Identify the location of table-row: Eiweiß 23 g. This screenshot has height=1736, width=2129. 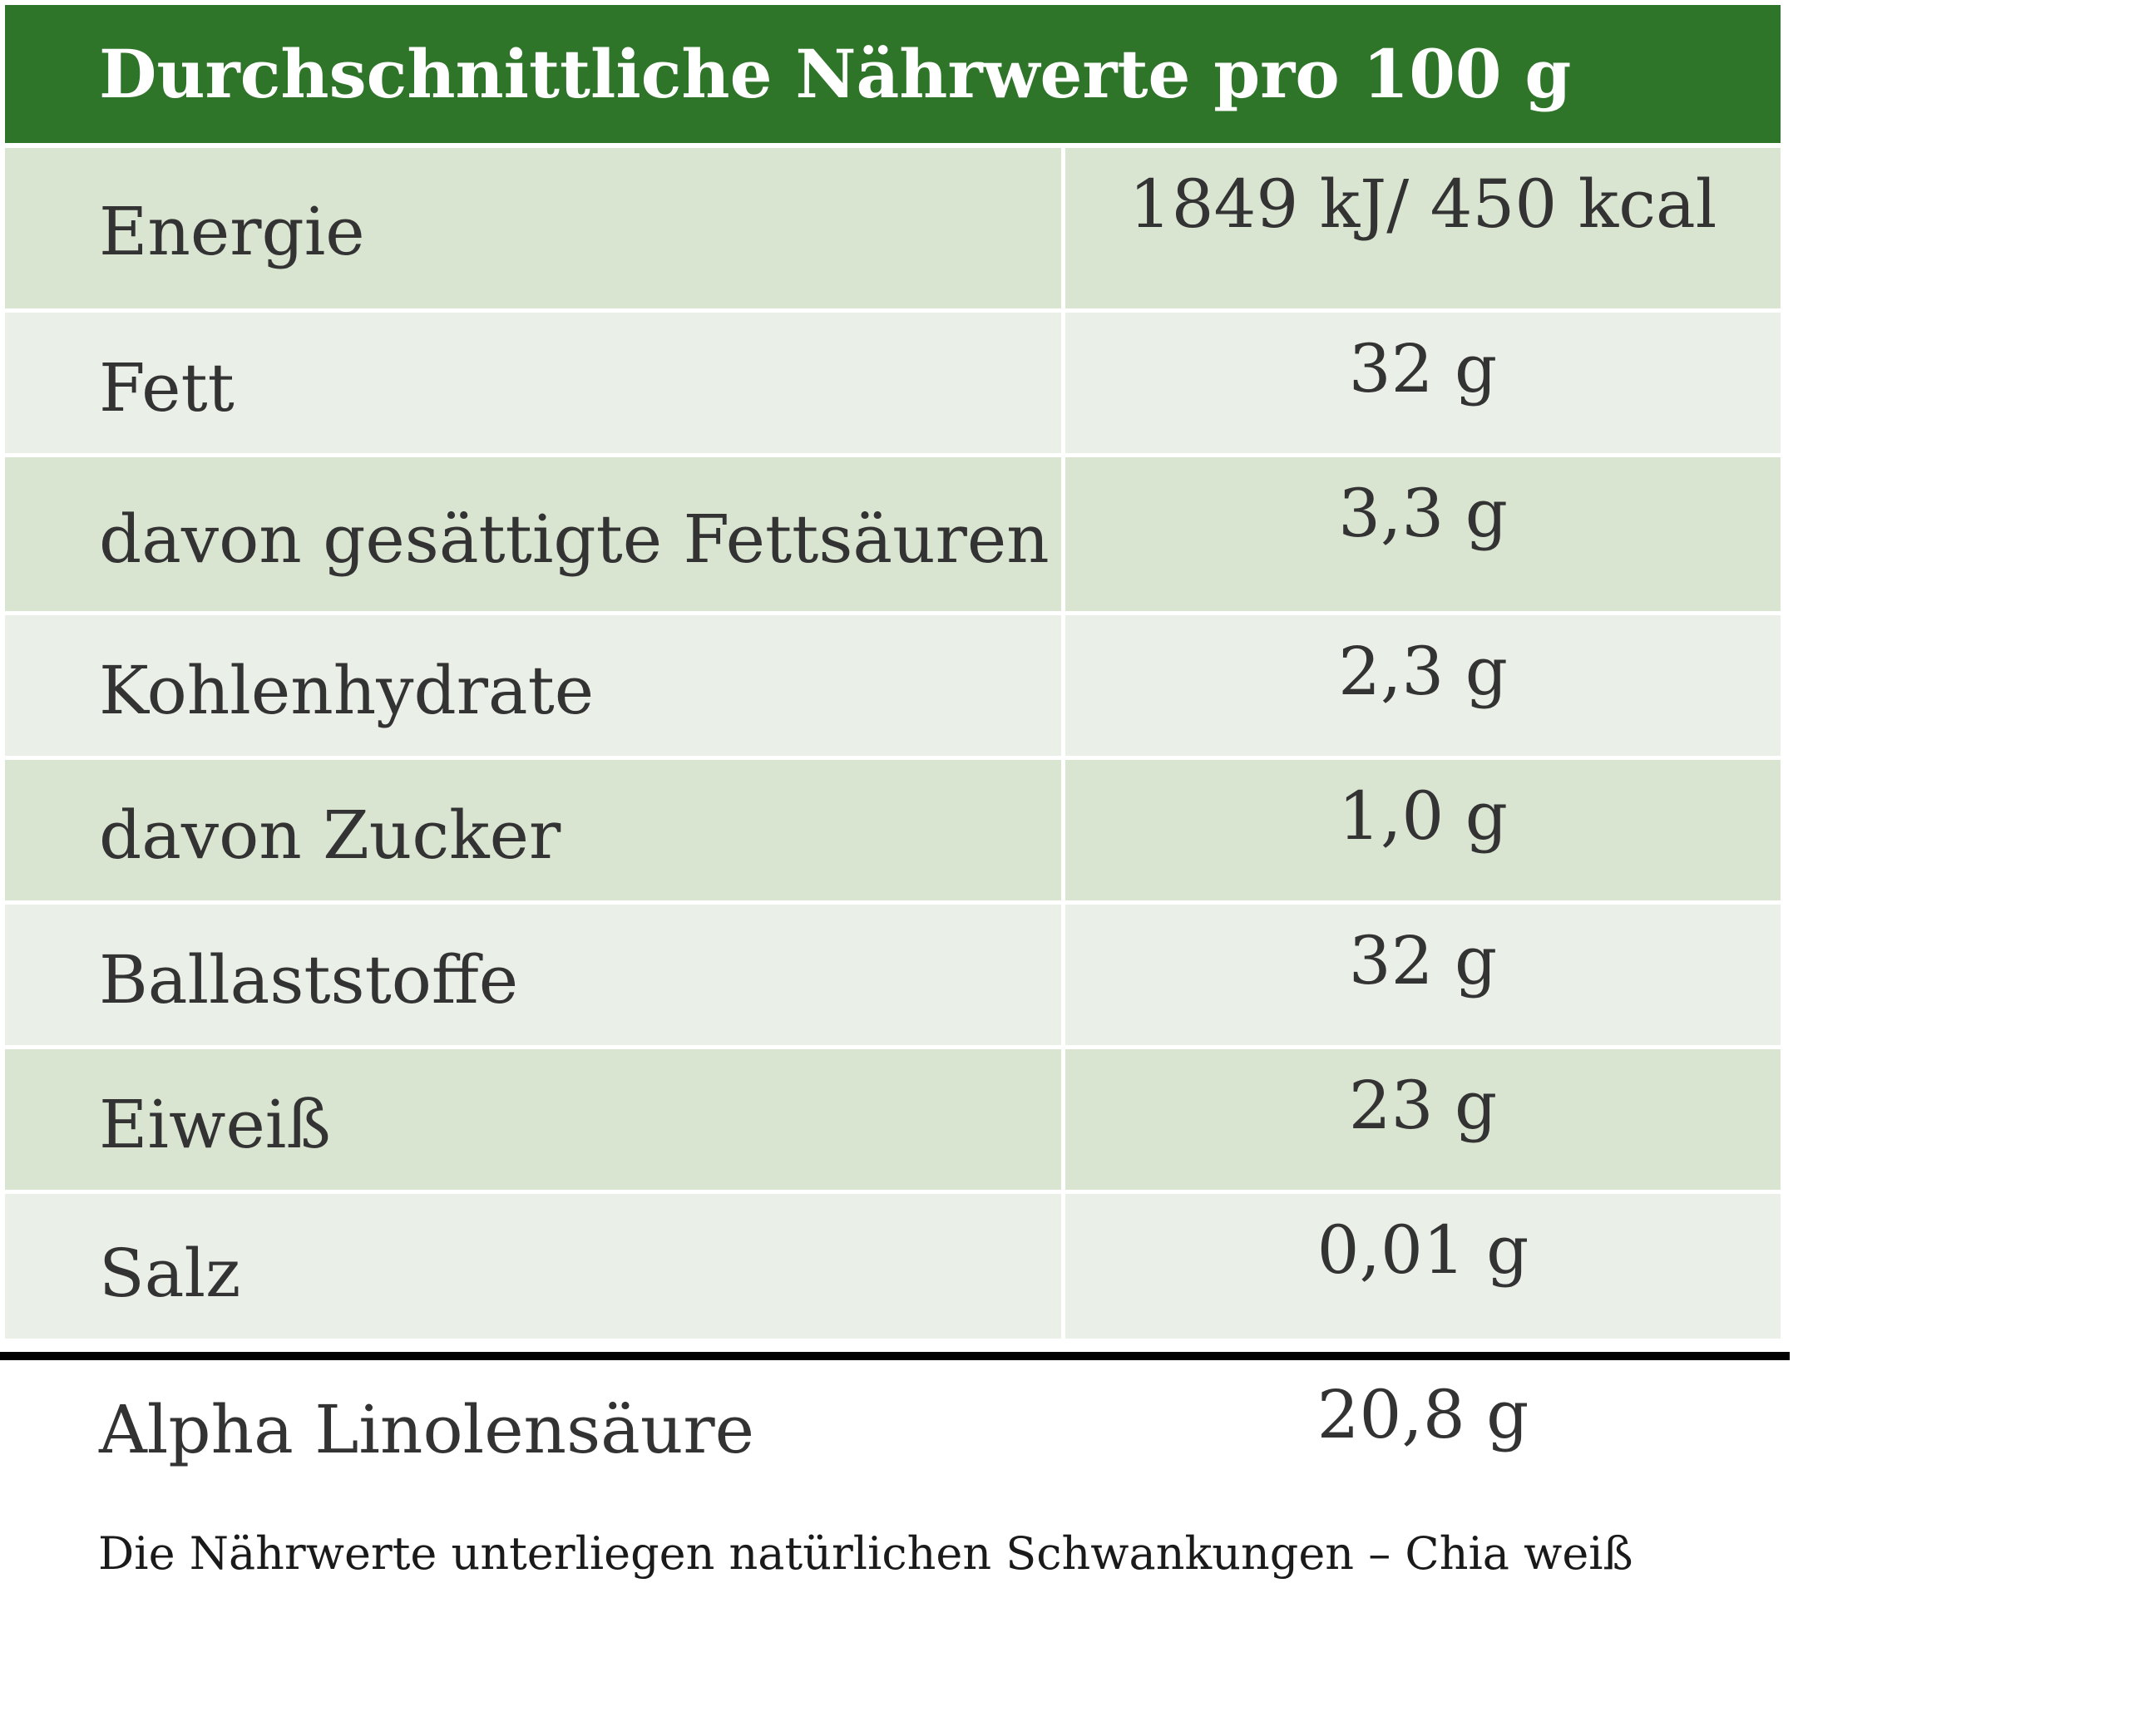
(893, 1121).